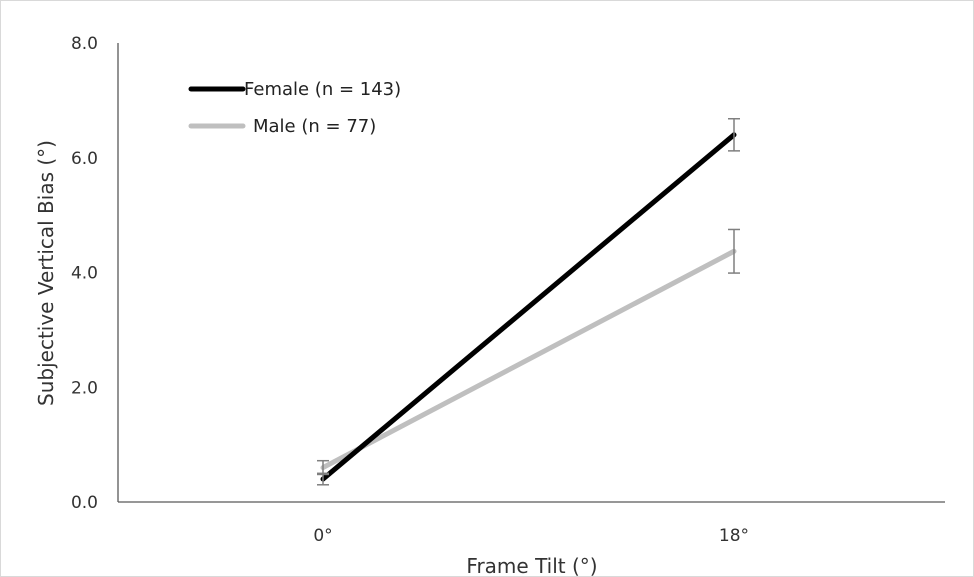 The width and height of the screenshot is (974, 577). What do you see at coordinates (84, 159) in the screenshot?
I see `y-tick-label: 6.0` at bounding box center [84, 159].